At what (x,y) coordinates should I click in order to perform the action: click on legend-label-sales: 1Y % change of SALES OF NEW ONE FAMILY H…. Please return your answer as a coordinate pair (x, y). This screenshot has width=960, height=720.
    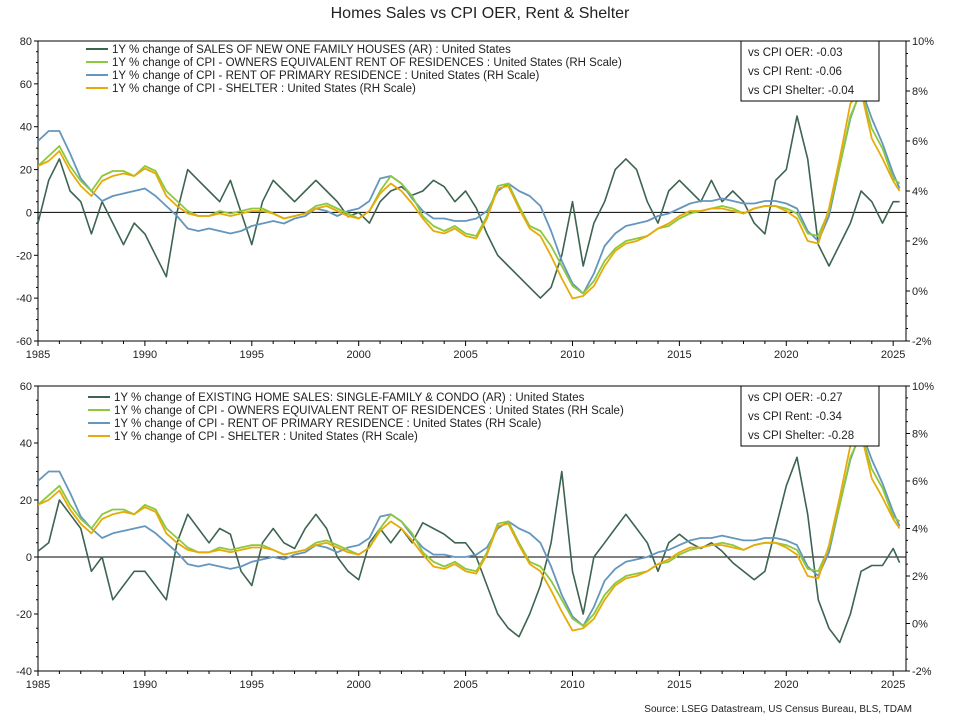
    Looking at the image, I should click on (311, 50).